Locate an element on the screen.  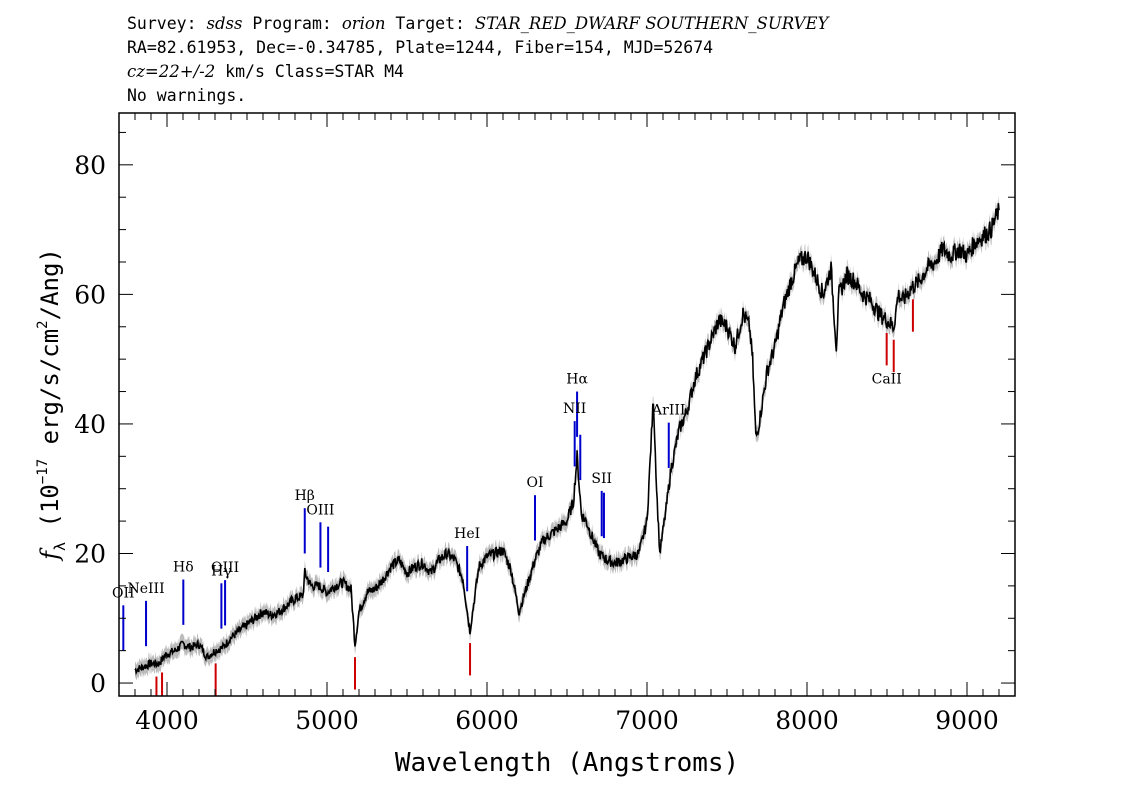
survey-value: sdss is located at coordinates (224, 23).